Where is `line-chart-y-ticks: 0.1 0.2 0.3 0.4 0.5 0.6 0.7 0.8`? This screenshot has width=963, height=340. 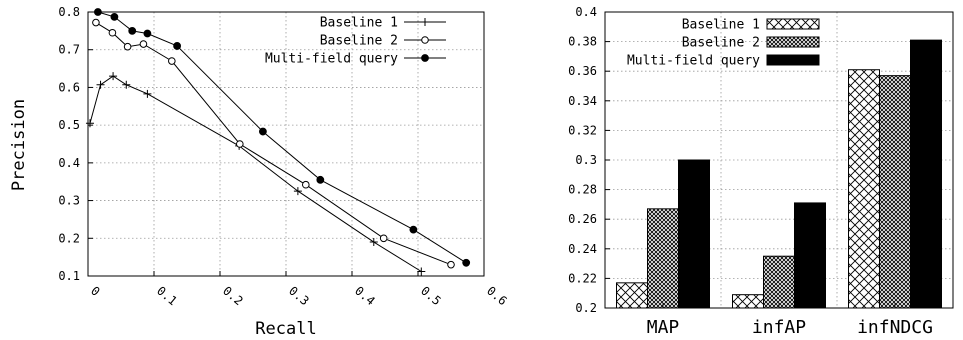 line-chart-y-ticks: 0.1 0.2 0.3 0.4 0.5 0.6 0.7 0.8 is located at coordinates (75, 144).